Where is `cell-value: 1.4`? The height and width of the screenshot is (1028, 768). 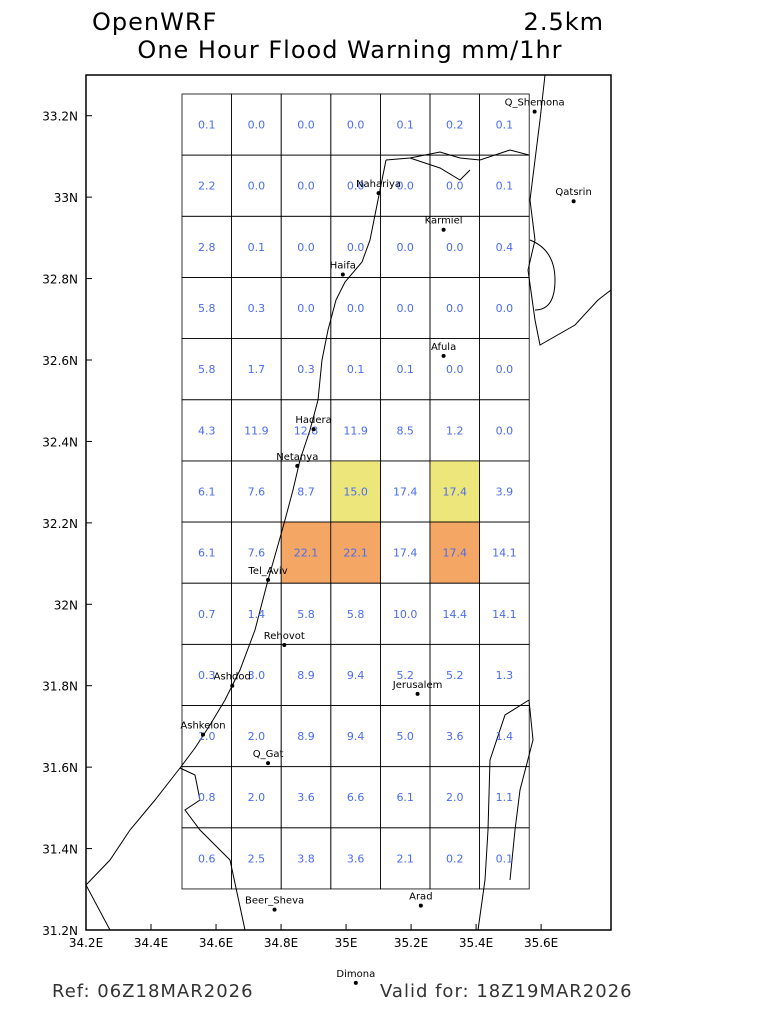
cell-value: 1.4 is located at coordinates (505, 736).